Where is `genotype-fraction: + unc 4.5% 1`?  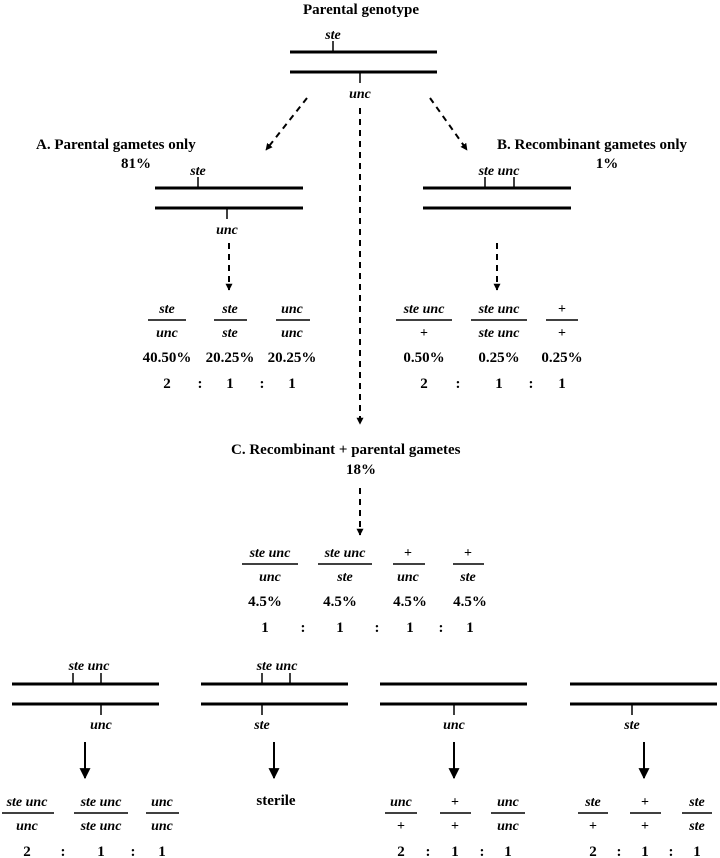
genotype-fraction: + unc 4.5% 1 is located at coordinates (410, 591).